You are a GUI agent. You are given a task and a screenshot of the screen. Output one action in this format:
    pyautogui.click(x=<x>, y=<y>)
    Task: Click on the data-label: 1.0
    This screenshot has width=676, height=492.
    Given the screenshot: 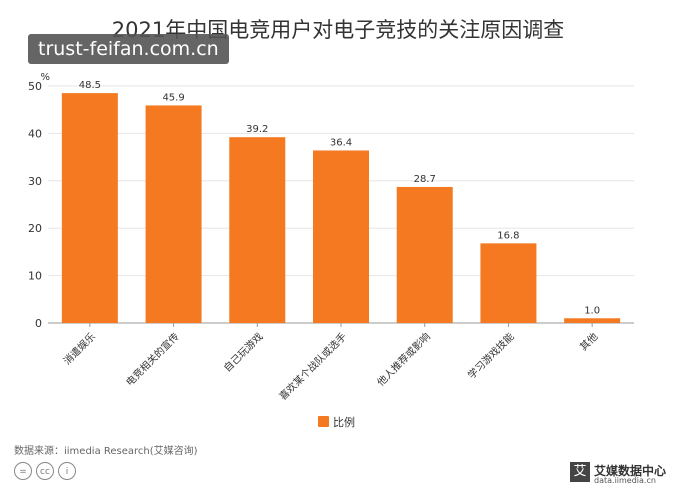 What is the action you would take?
    pyautogui.click(x=592, y=310)
    